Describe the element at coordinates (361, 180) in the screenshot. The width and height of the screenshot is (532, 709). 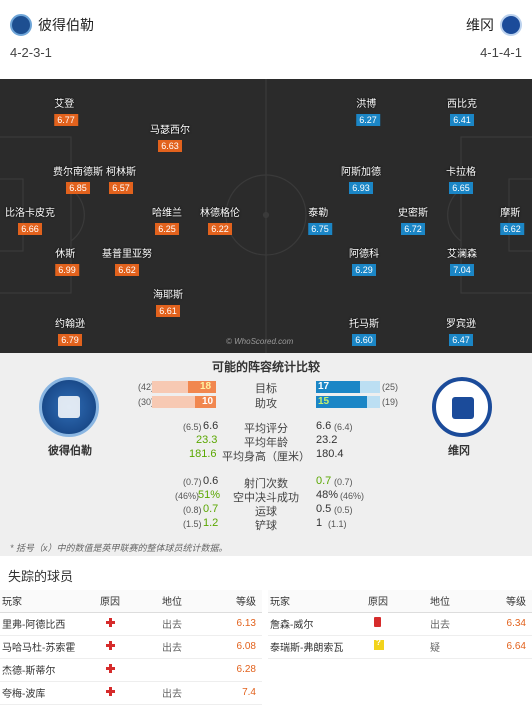
I see `away-player: 阿斯加德 6.93` at that location.